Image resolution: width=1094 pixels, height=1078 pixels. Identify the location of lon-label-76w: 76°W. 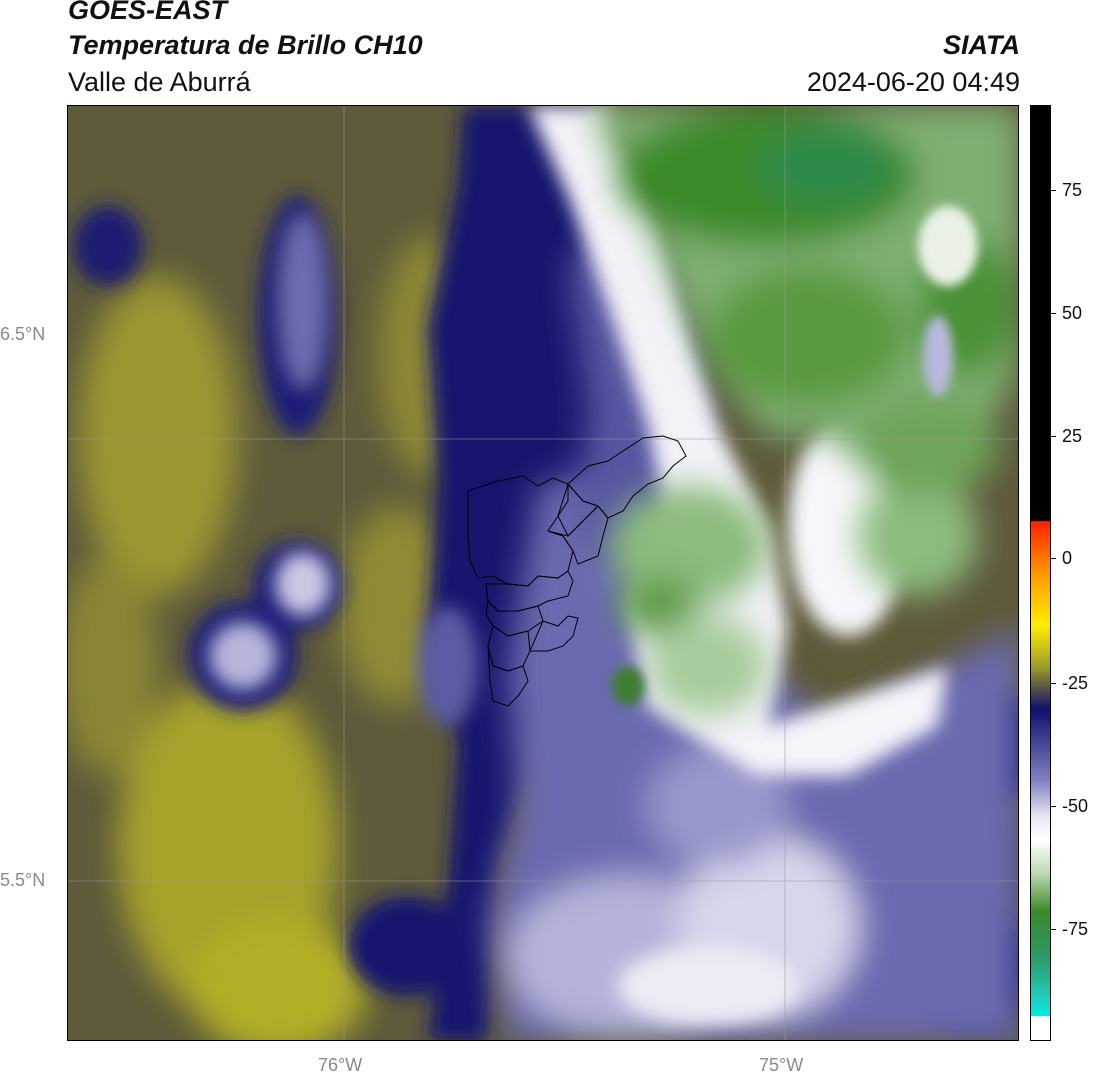
(340, 1065).